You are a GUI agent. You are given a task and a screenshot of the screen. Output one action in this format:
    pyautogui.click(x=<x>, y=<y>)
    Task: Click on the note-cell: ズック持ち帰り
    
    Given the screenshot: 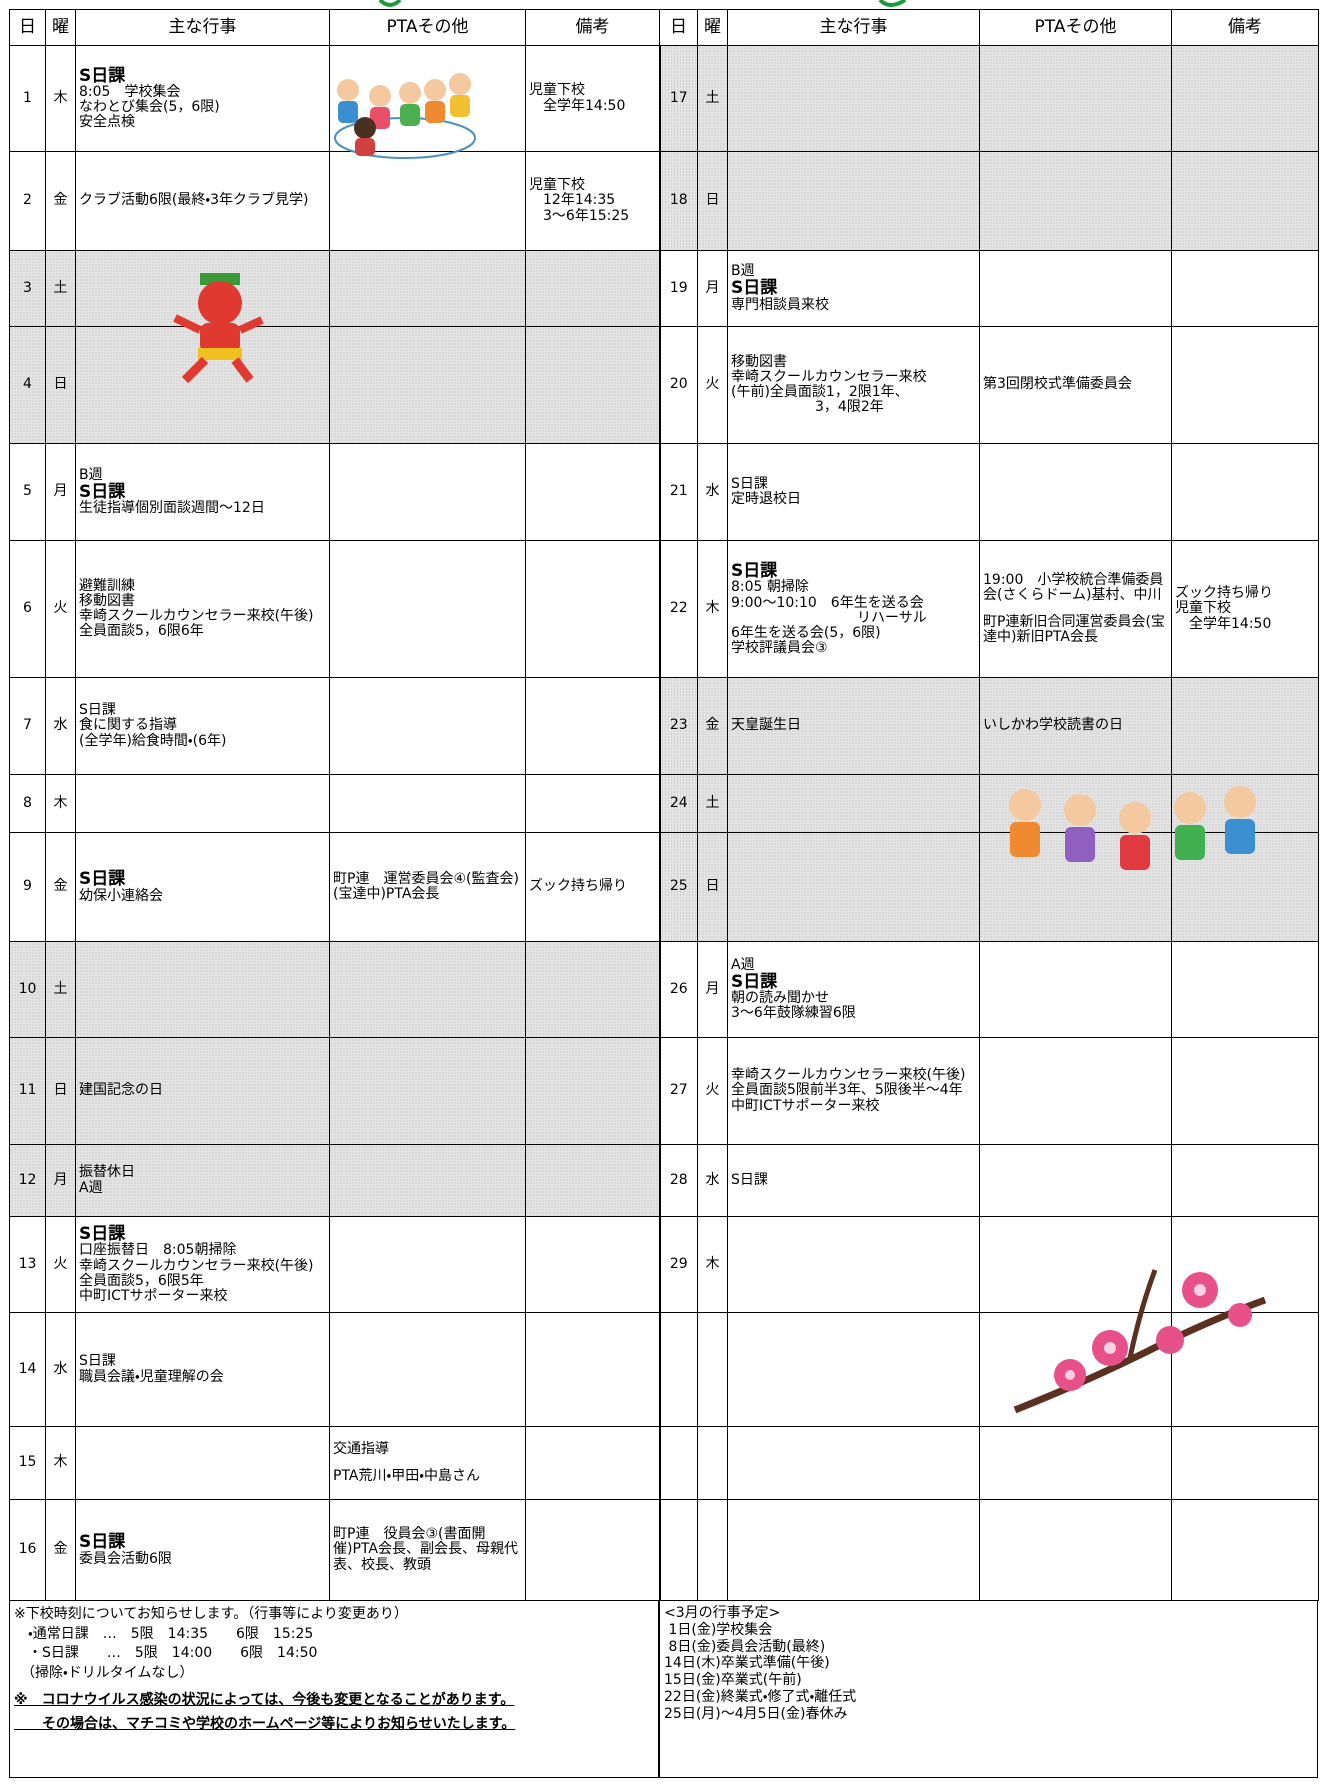 What is the action you would take?
    pyautogui.click(x=592, y=887)
    